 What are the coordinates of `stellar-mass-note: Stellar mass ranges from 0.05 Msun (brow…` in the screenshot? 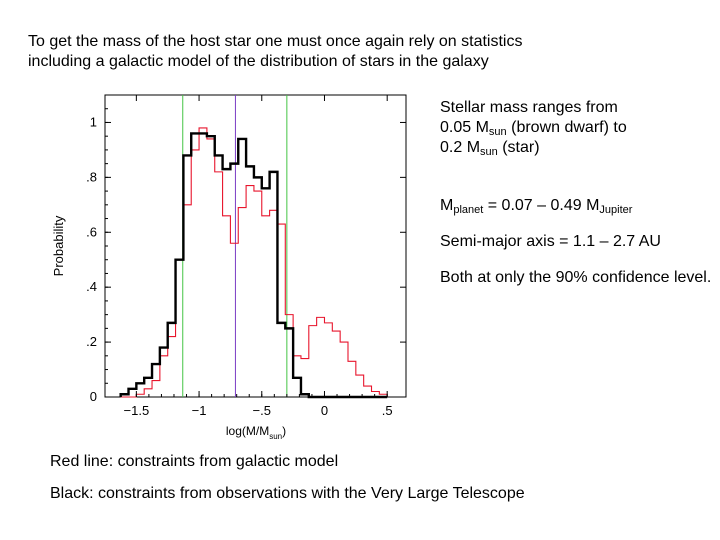 It's located at (533, 128).